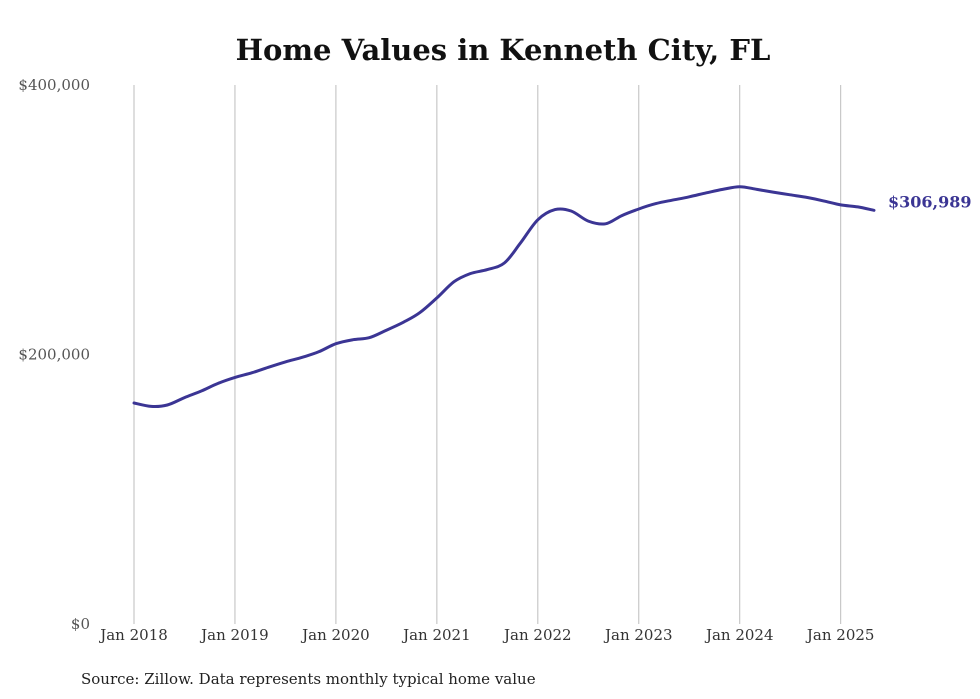  Describe the element at coordinates (54, 85) in the screenshot. I see `y-tick-label: $400,000` at that location.